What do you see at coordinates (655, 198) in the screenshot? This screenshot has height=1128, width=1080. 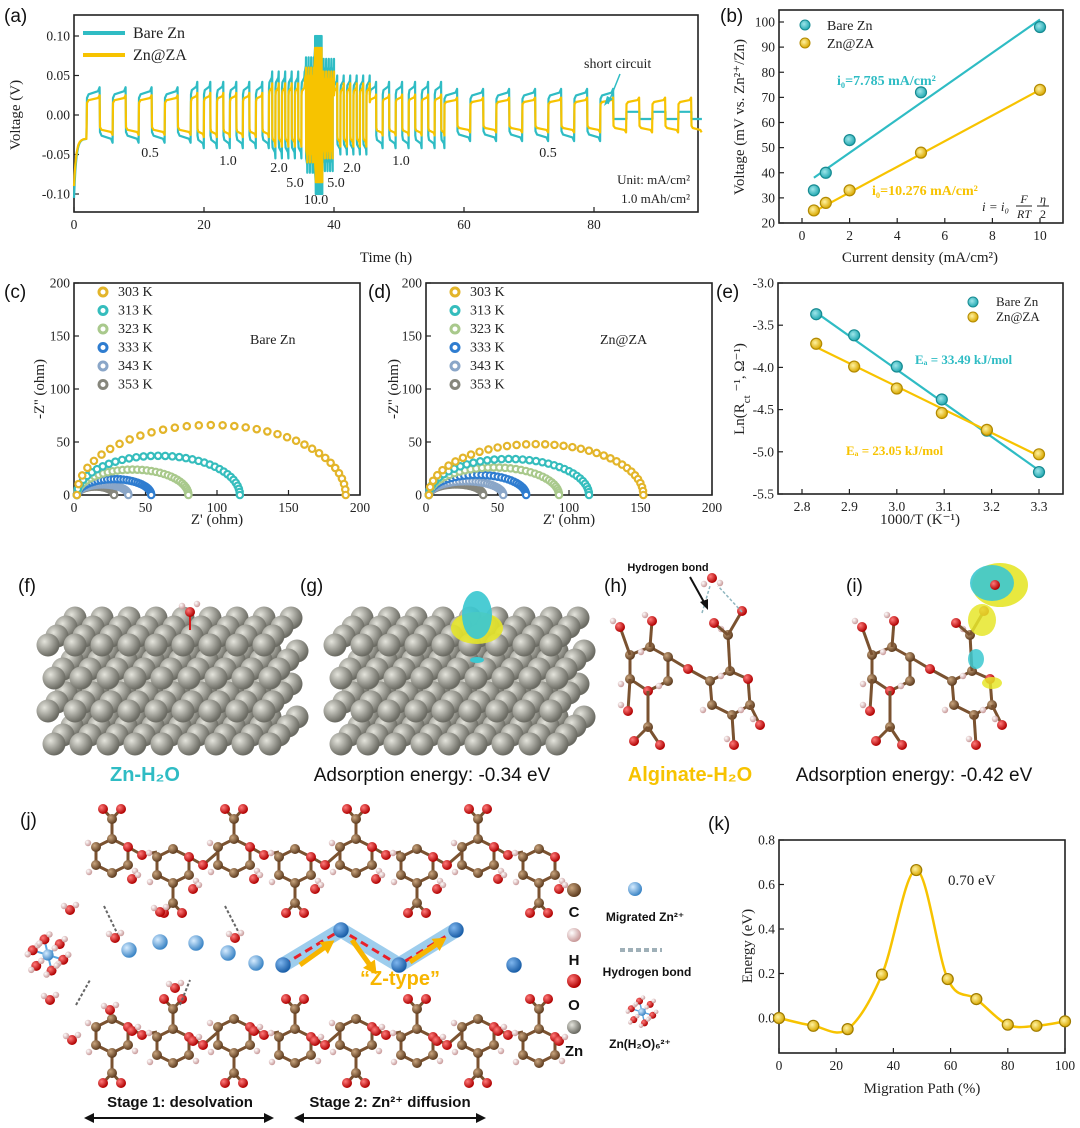 I see `a-capacity-label: 1.0 mAh/cm²` at bounding box center [655, 198].